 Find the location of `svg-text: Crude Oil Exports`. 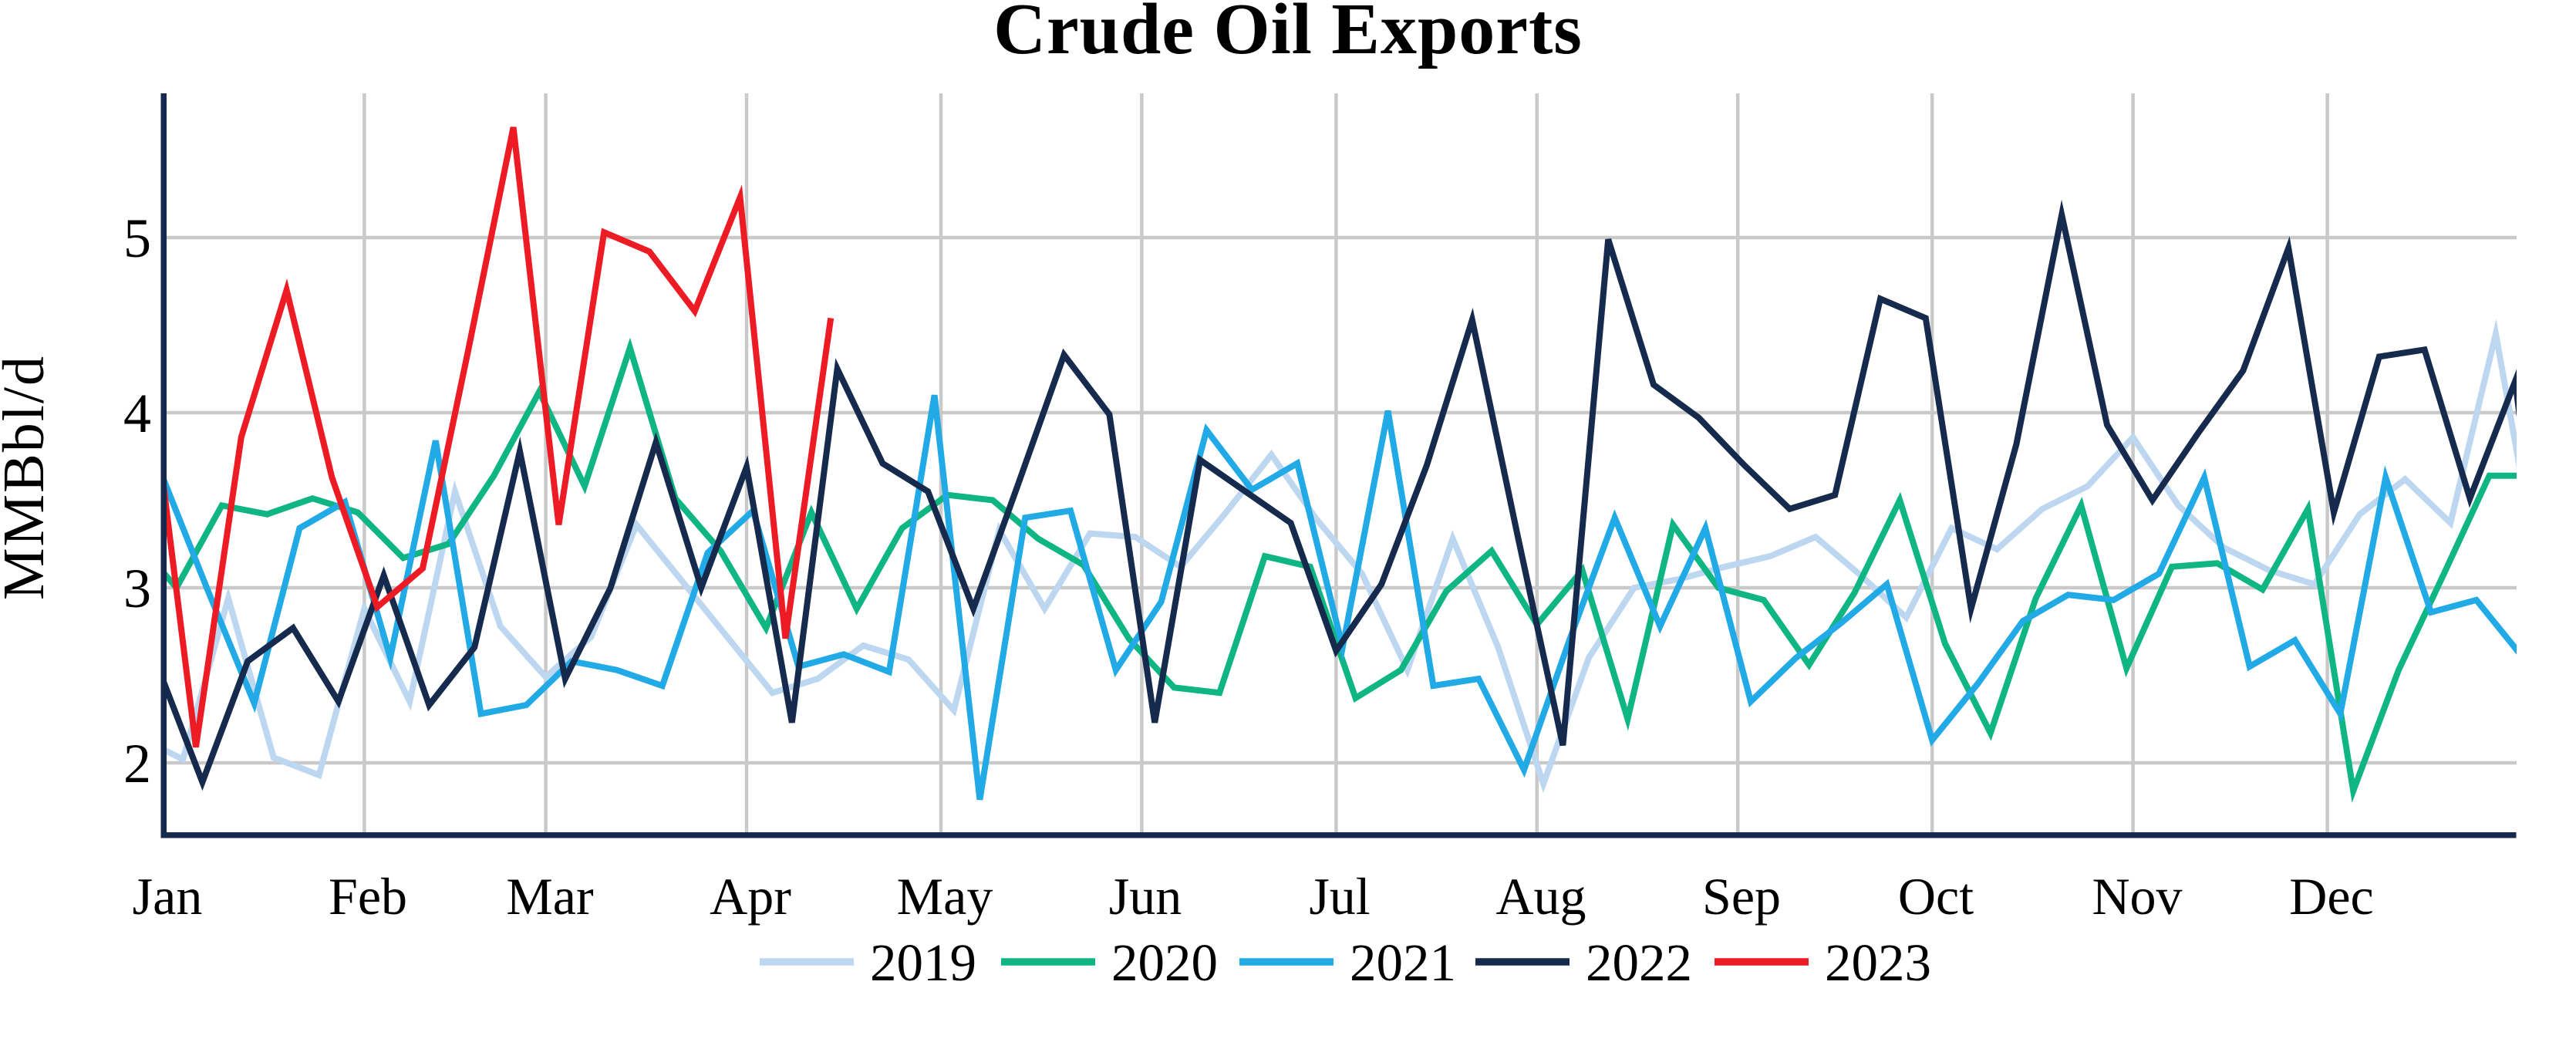

svg-text: Crude Oil Exports is located at coordinates (1288, 34).